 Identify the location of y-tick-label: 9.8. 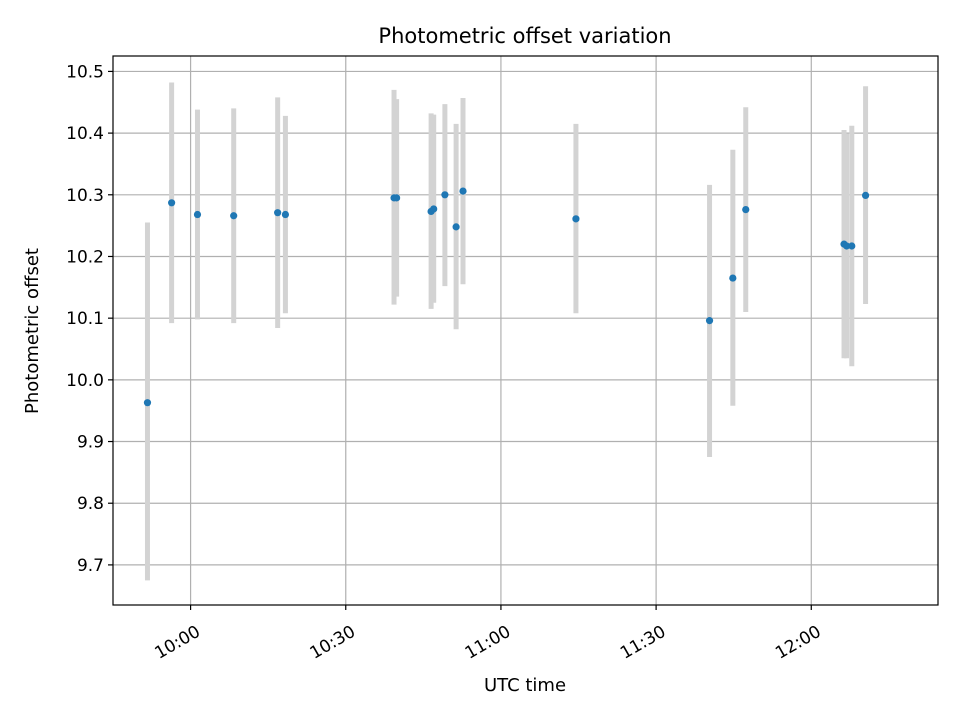
(90, 504).